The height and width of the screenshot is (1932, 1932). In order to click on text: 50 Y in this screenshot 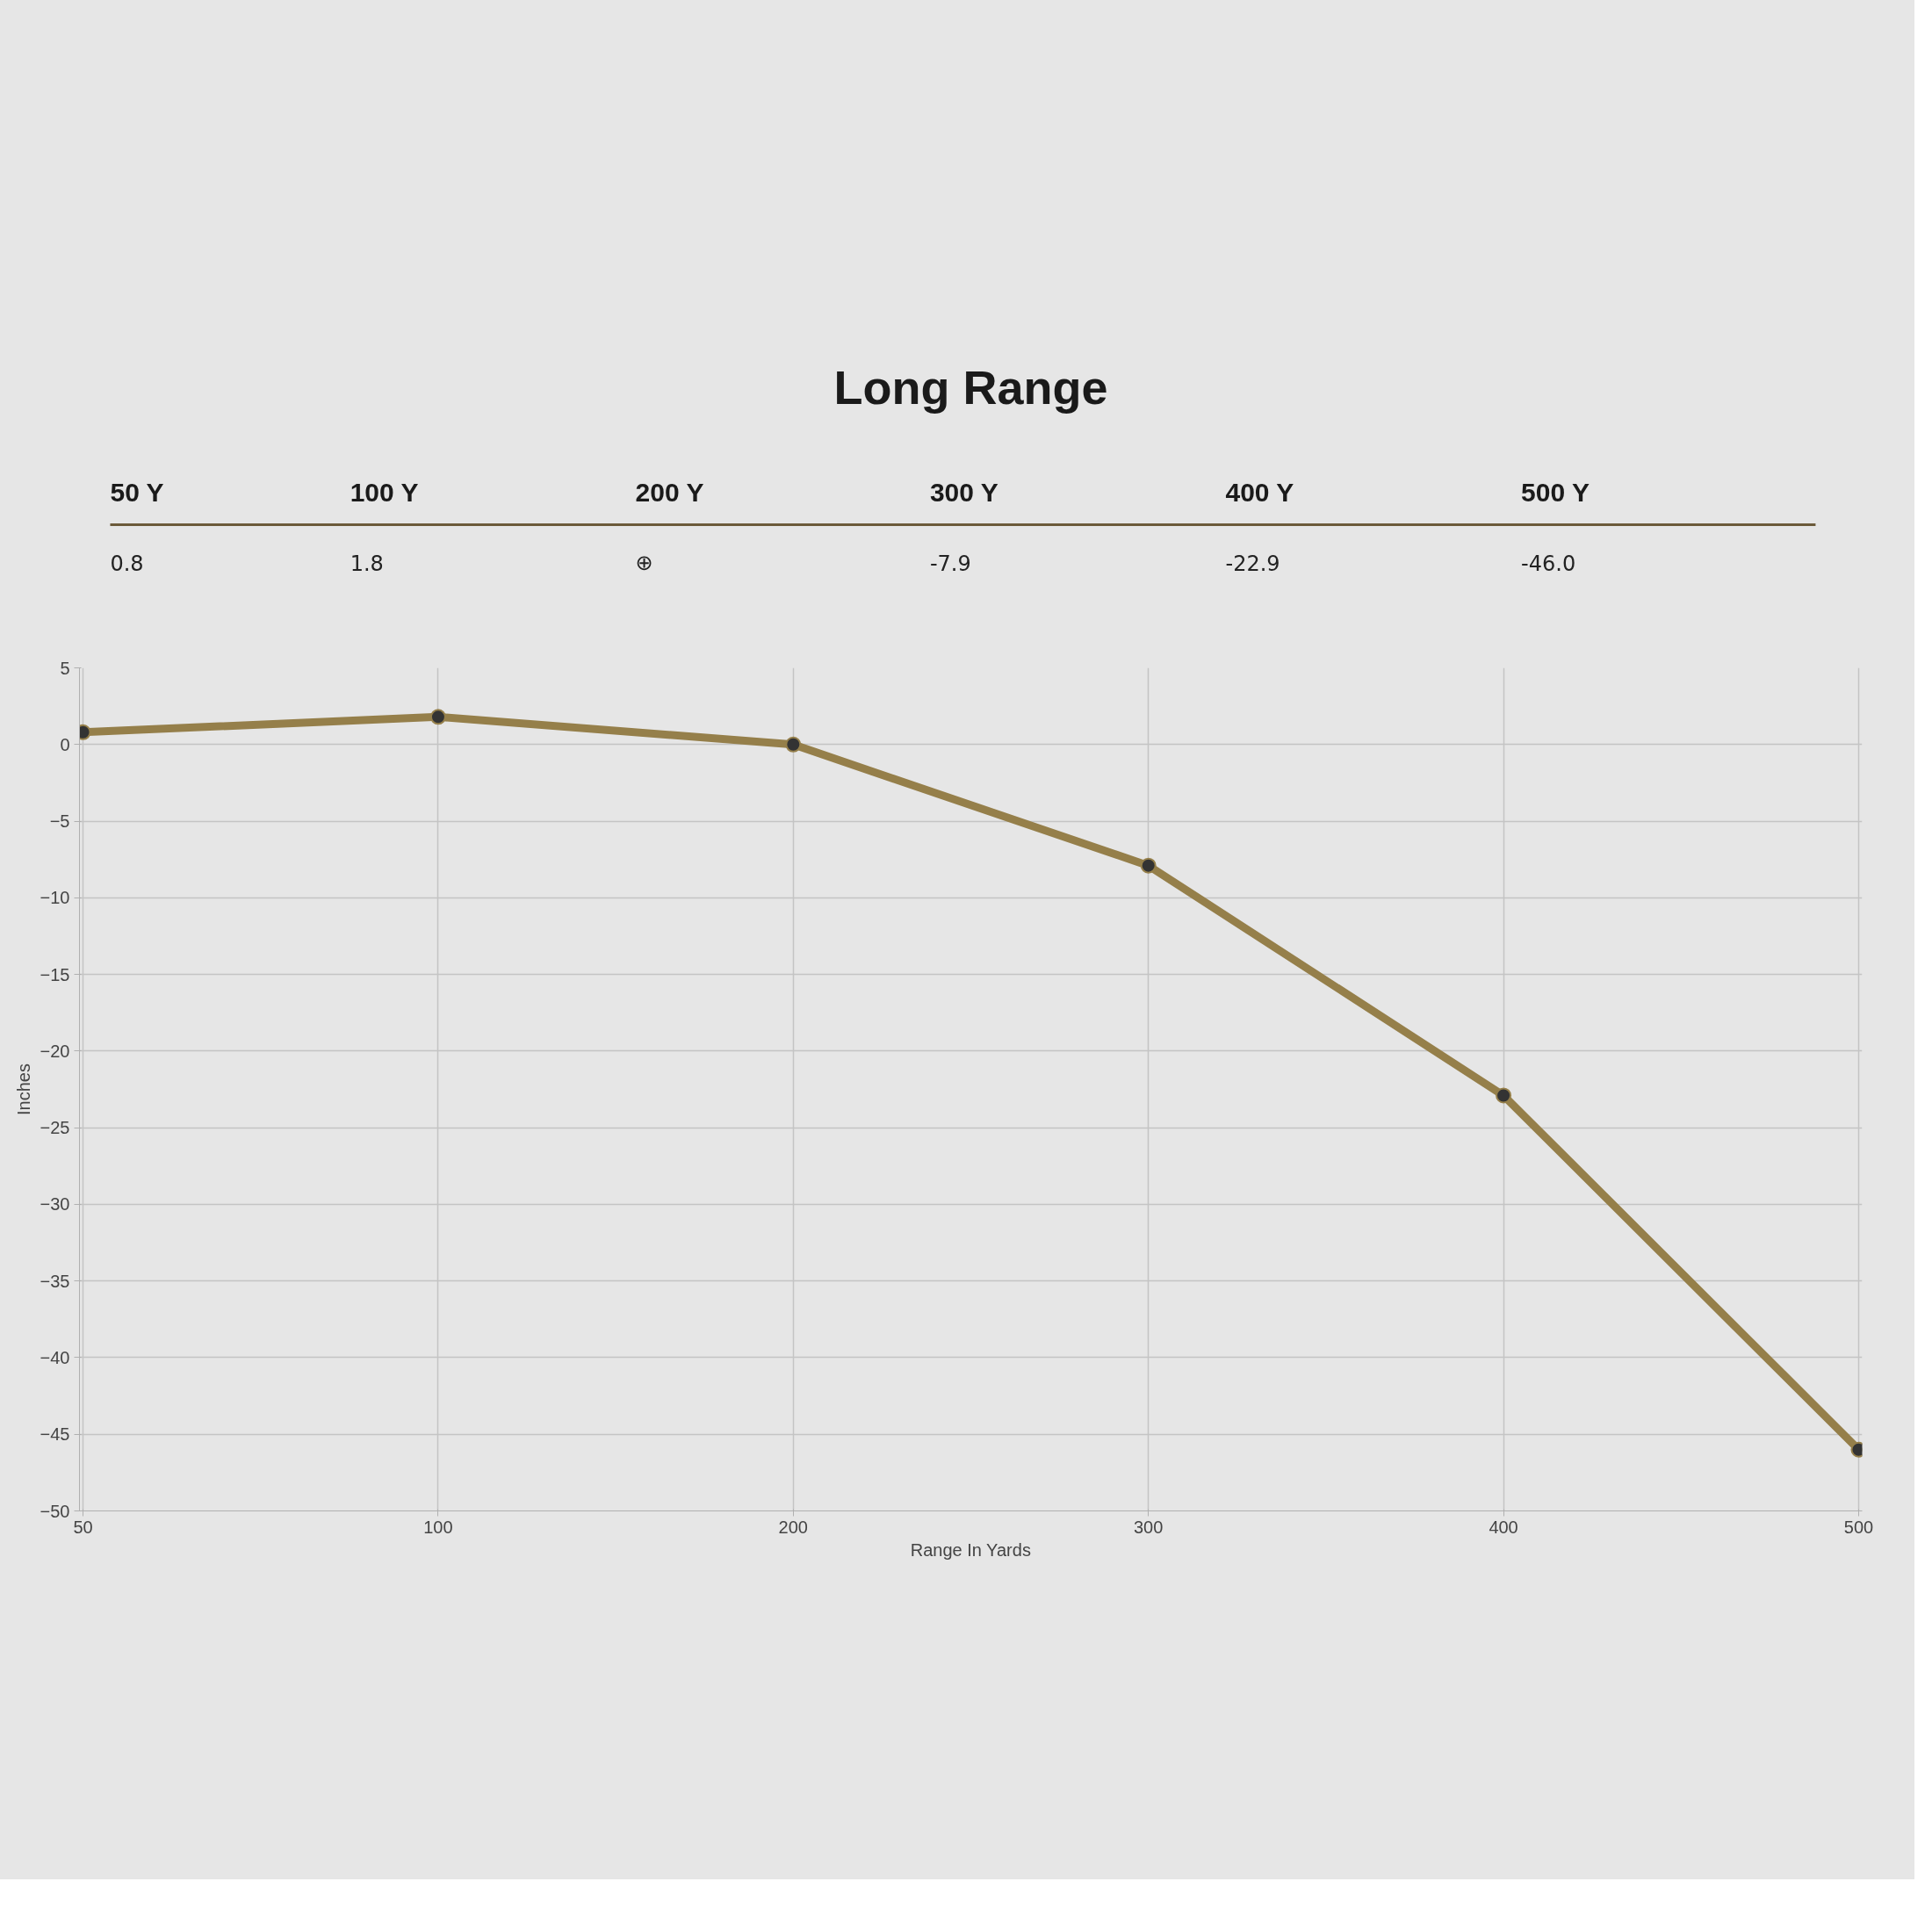, I will do `click(137, 492)`.